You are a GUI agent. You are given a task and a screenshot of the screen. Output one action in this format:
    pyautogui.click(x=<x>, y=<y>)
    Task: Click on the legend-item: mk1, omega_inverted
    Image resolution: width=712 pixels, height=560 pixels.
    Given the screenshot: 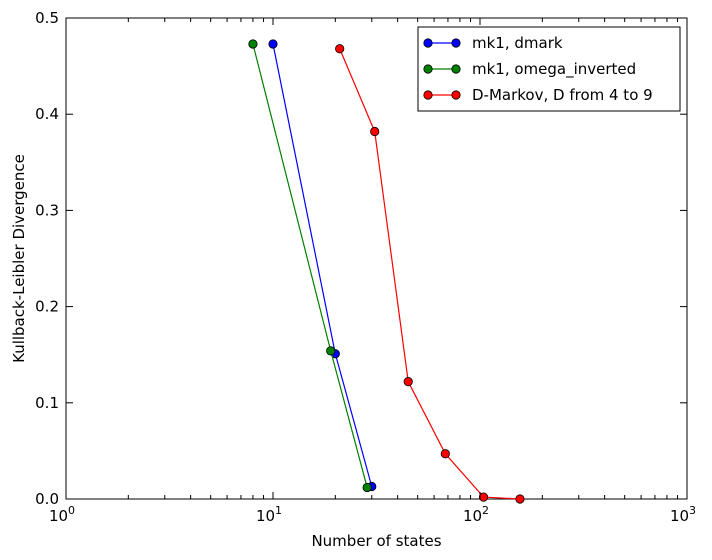 What is the action you would take?
    pyautogui.click(x=529, y=69)
    